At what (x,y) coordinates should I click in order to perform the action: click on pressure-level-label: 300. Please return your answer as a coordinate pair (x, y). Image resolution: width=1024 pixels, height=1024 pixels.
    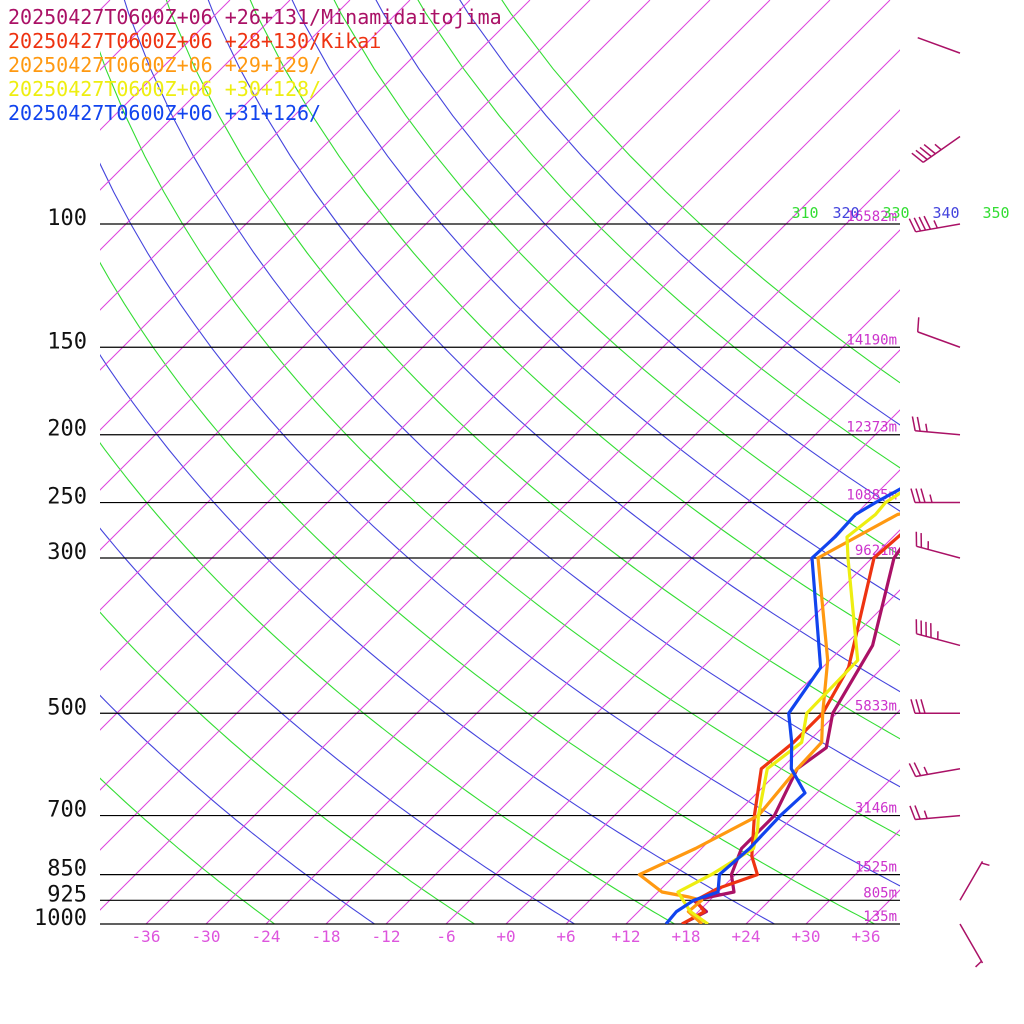
    Looking at the image, I should click on (67, 552).